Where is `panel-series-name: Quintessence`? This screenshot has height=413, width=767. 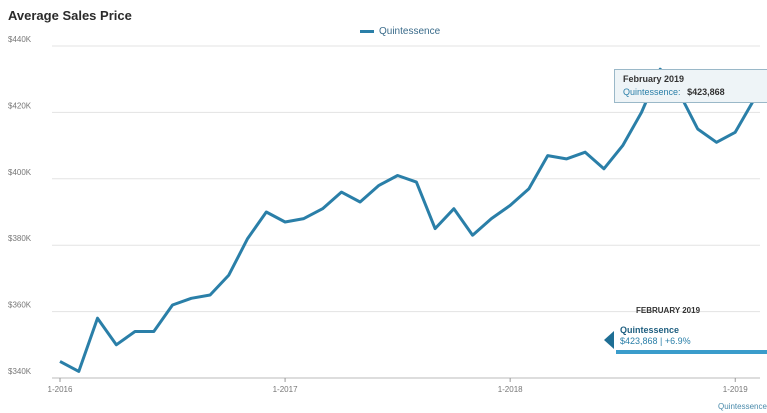 panel-series-name: Quintessence is located at coordinates (650, 330).